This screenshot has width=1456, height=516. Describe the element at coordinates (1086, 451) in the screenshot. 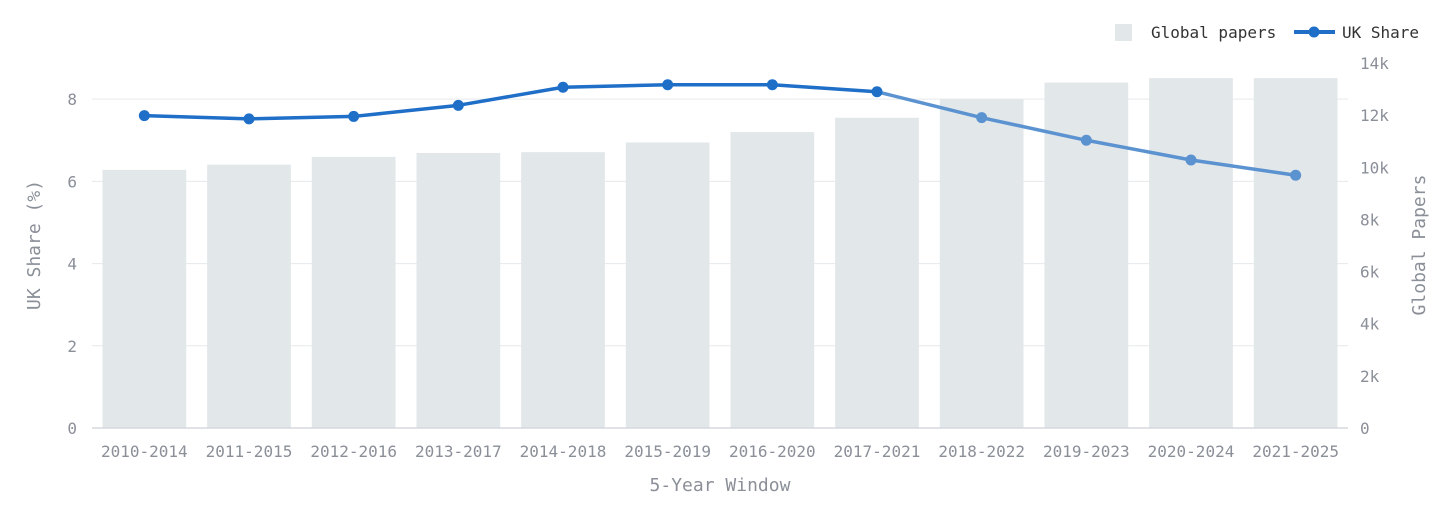

I see `x-tick-label: 2019-2023` at that location.